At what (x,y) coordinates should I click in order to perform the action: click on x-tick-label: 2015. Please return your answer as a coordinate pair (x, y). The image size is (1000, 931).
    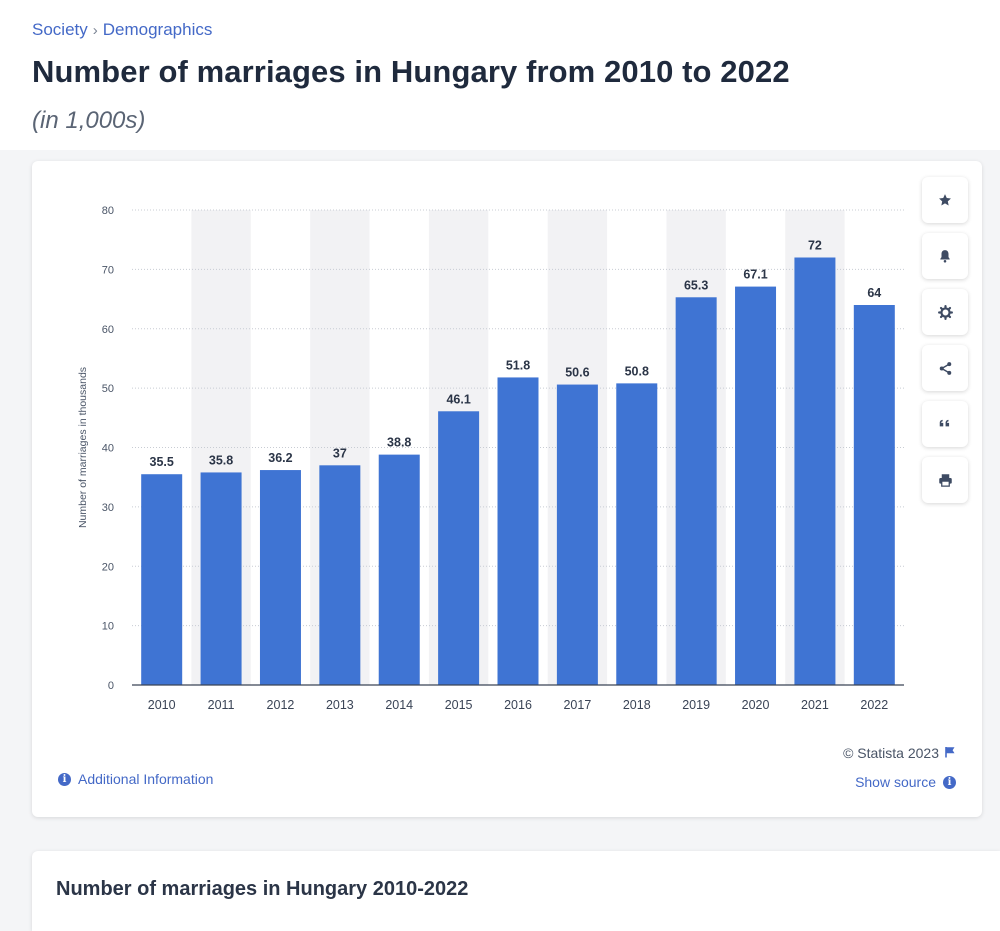
    Looking at the image, I should click on (459, 705).